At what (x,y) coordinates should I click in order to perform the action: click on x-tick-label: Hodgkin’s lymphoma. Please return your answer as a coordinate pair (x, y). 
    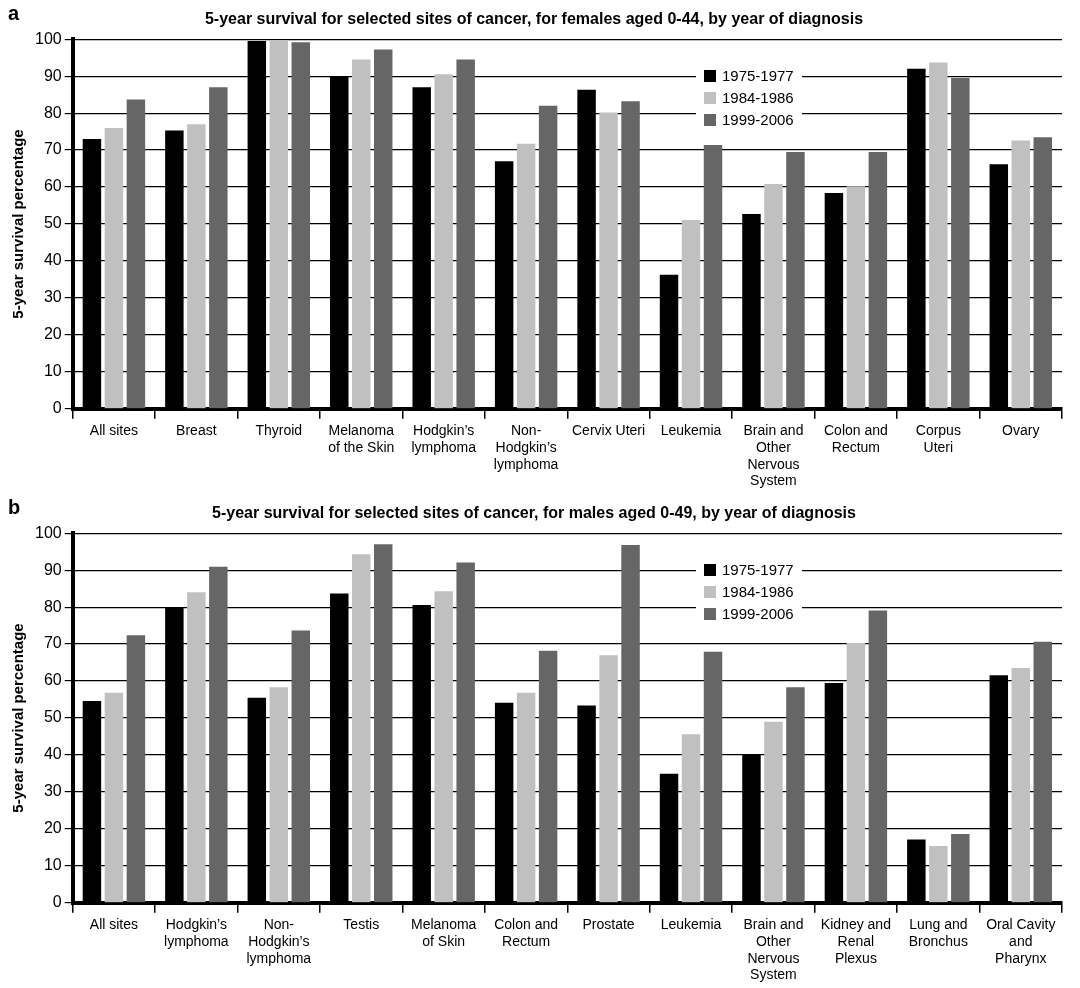
    Looking at the image, I should click on (196, 932).